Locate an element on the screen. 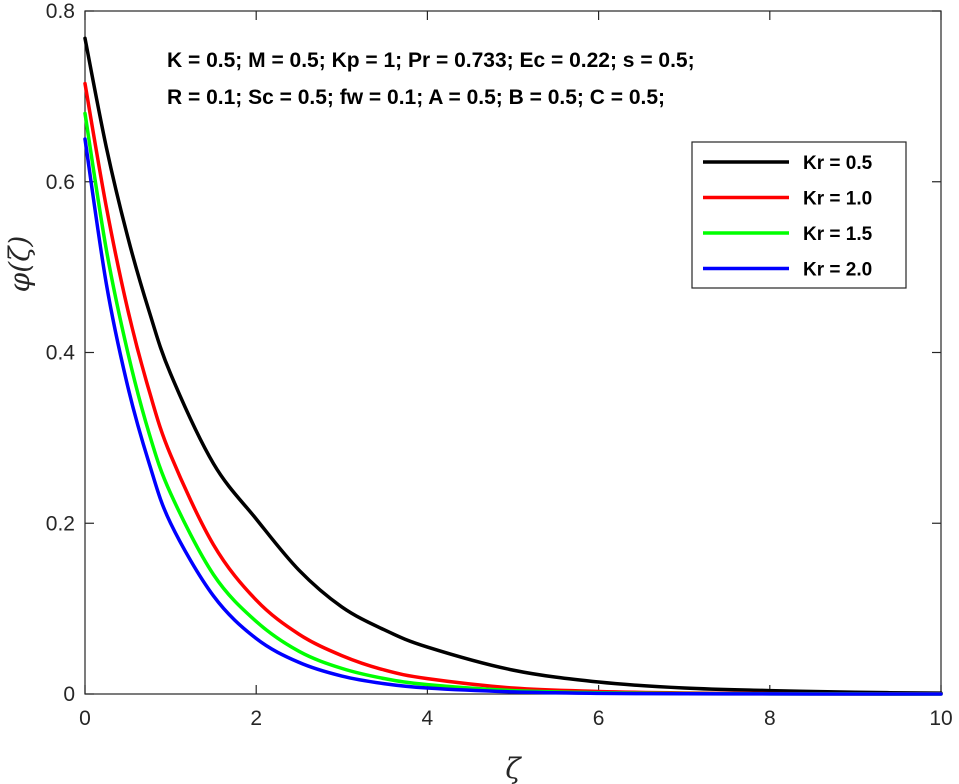 The height and width of the screenshot is (784, 959). x-tick-label: 0 is located at coordinates (85, 718).